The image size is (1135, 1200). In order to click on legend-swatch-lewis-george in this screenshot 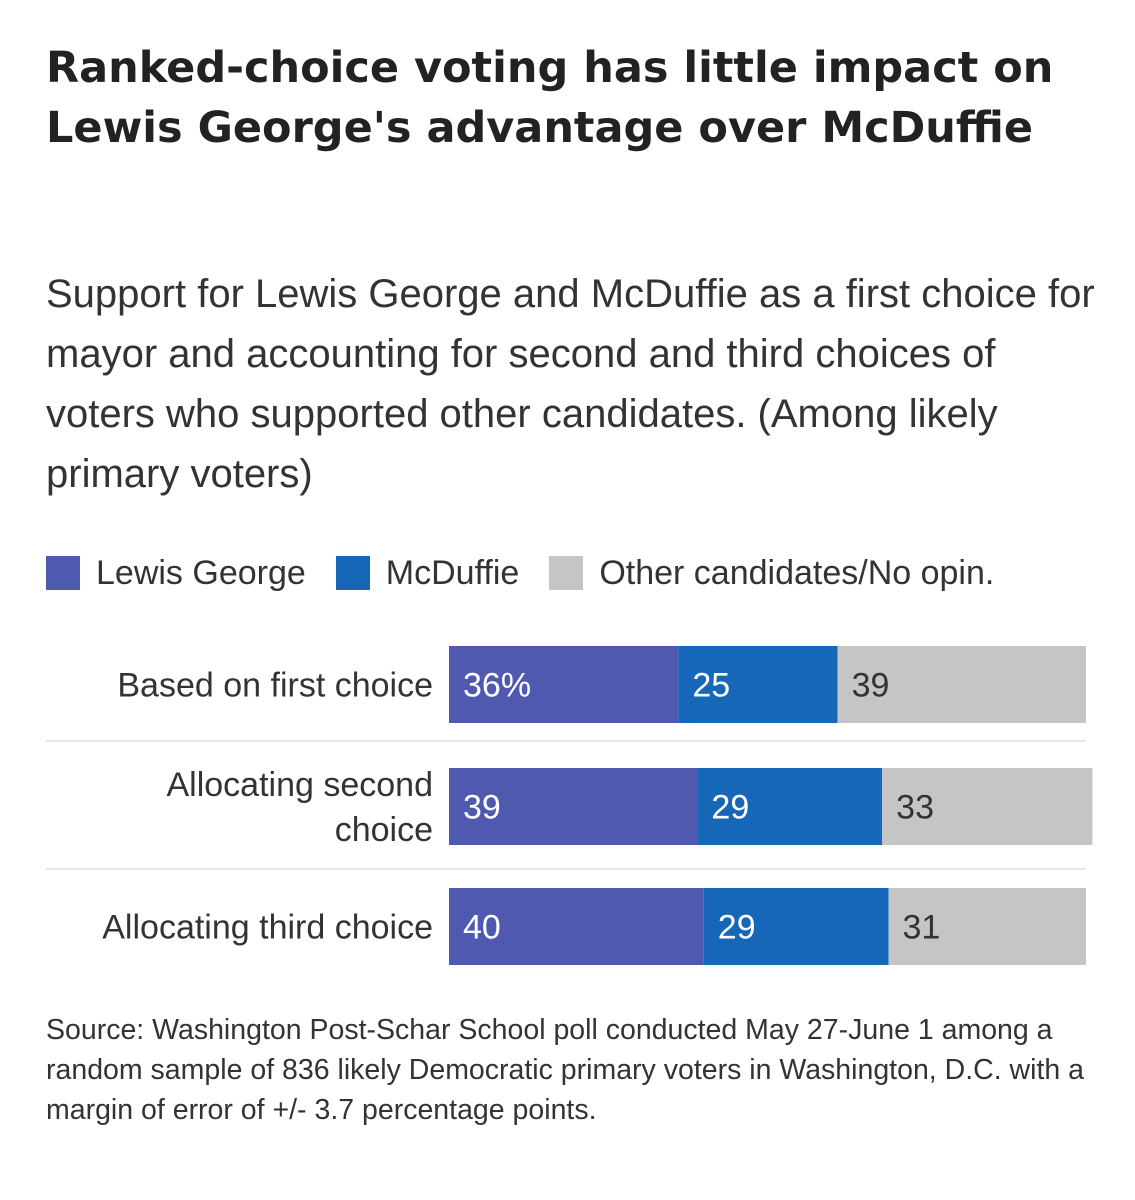, I will do `click(63, 573)`.